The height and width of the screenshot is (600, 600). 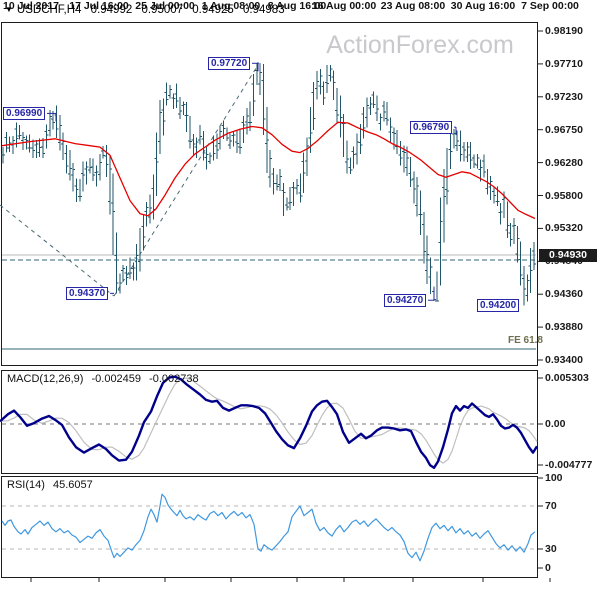 What do you see at coordinates (9, 9) in the screenshot?
I see `symbol-dropdown-icon: ▼` at bounding box center [9, 9].